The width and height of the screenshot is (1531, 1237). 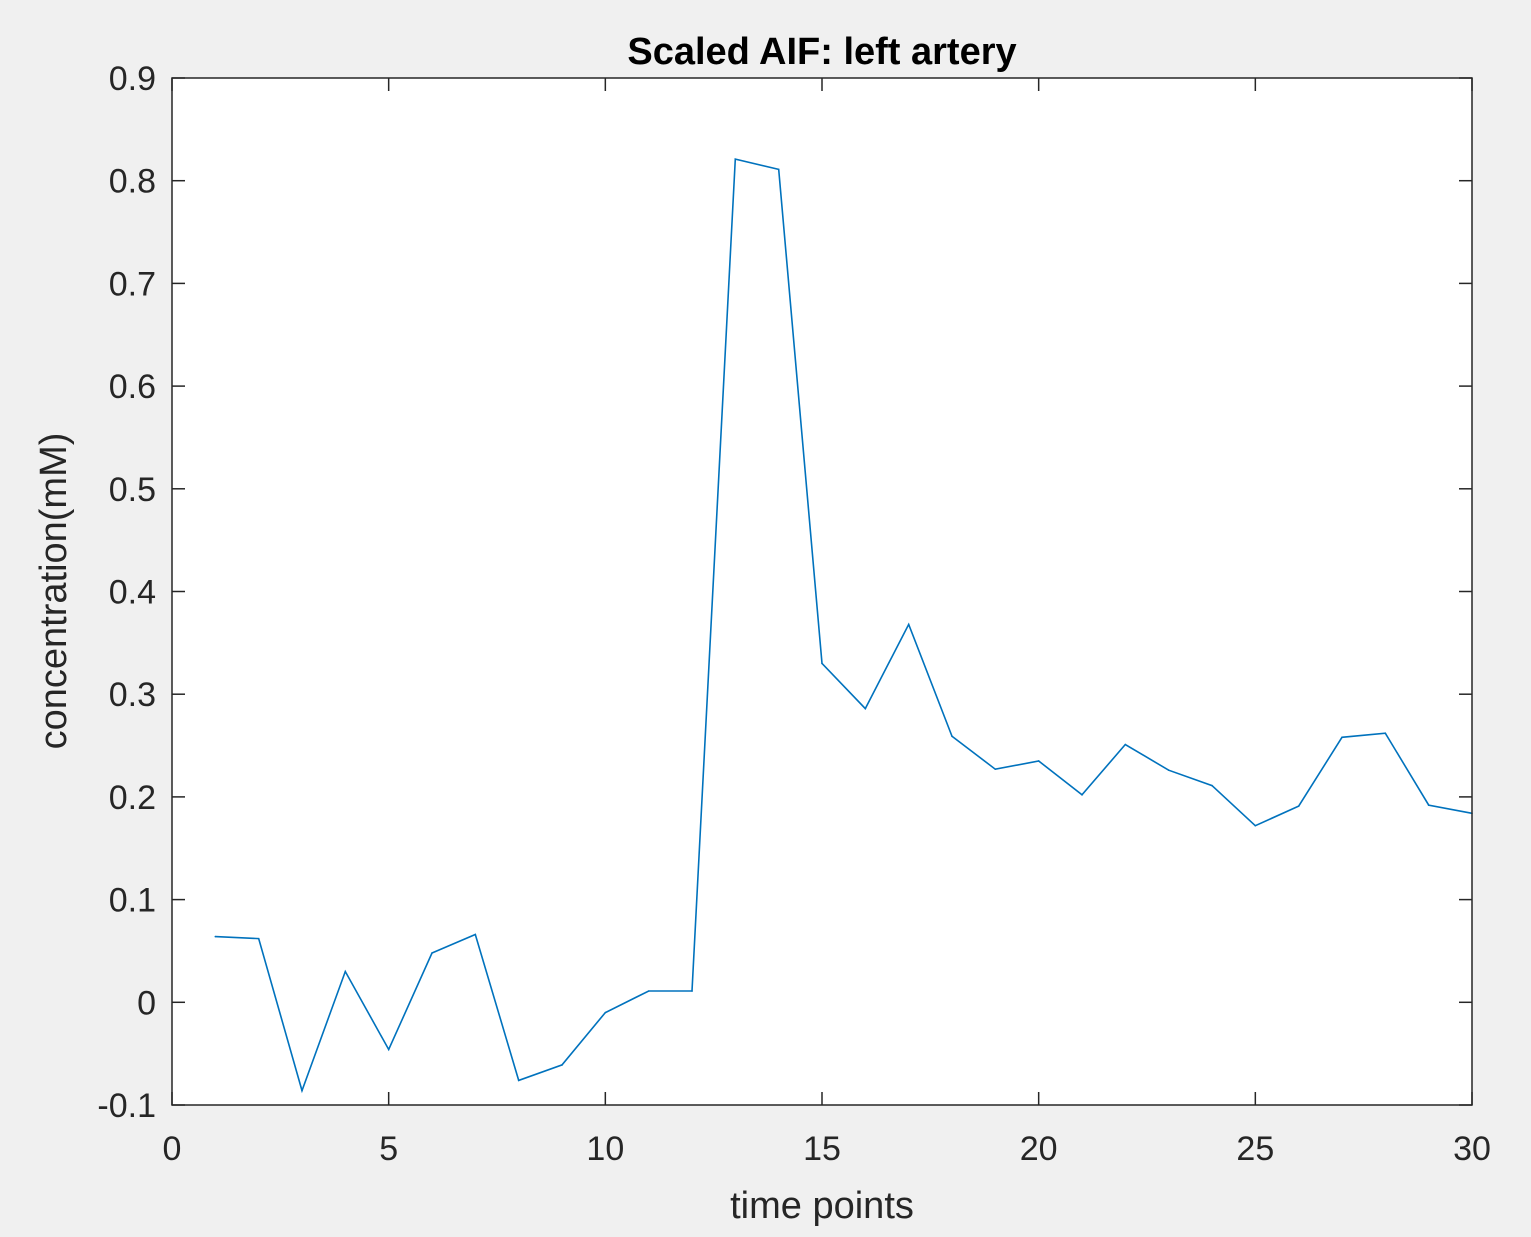 I want to click on y-tick-label: 0.8, so click(x=132, y=182).